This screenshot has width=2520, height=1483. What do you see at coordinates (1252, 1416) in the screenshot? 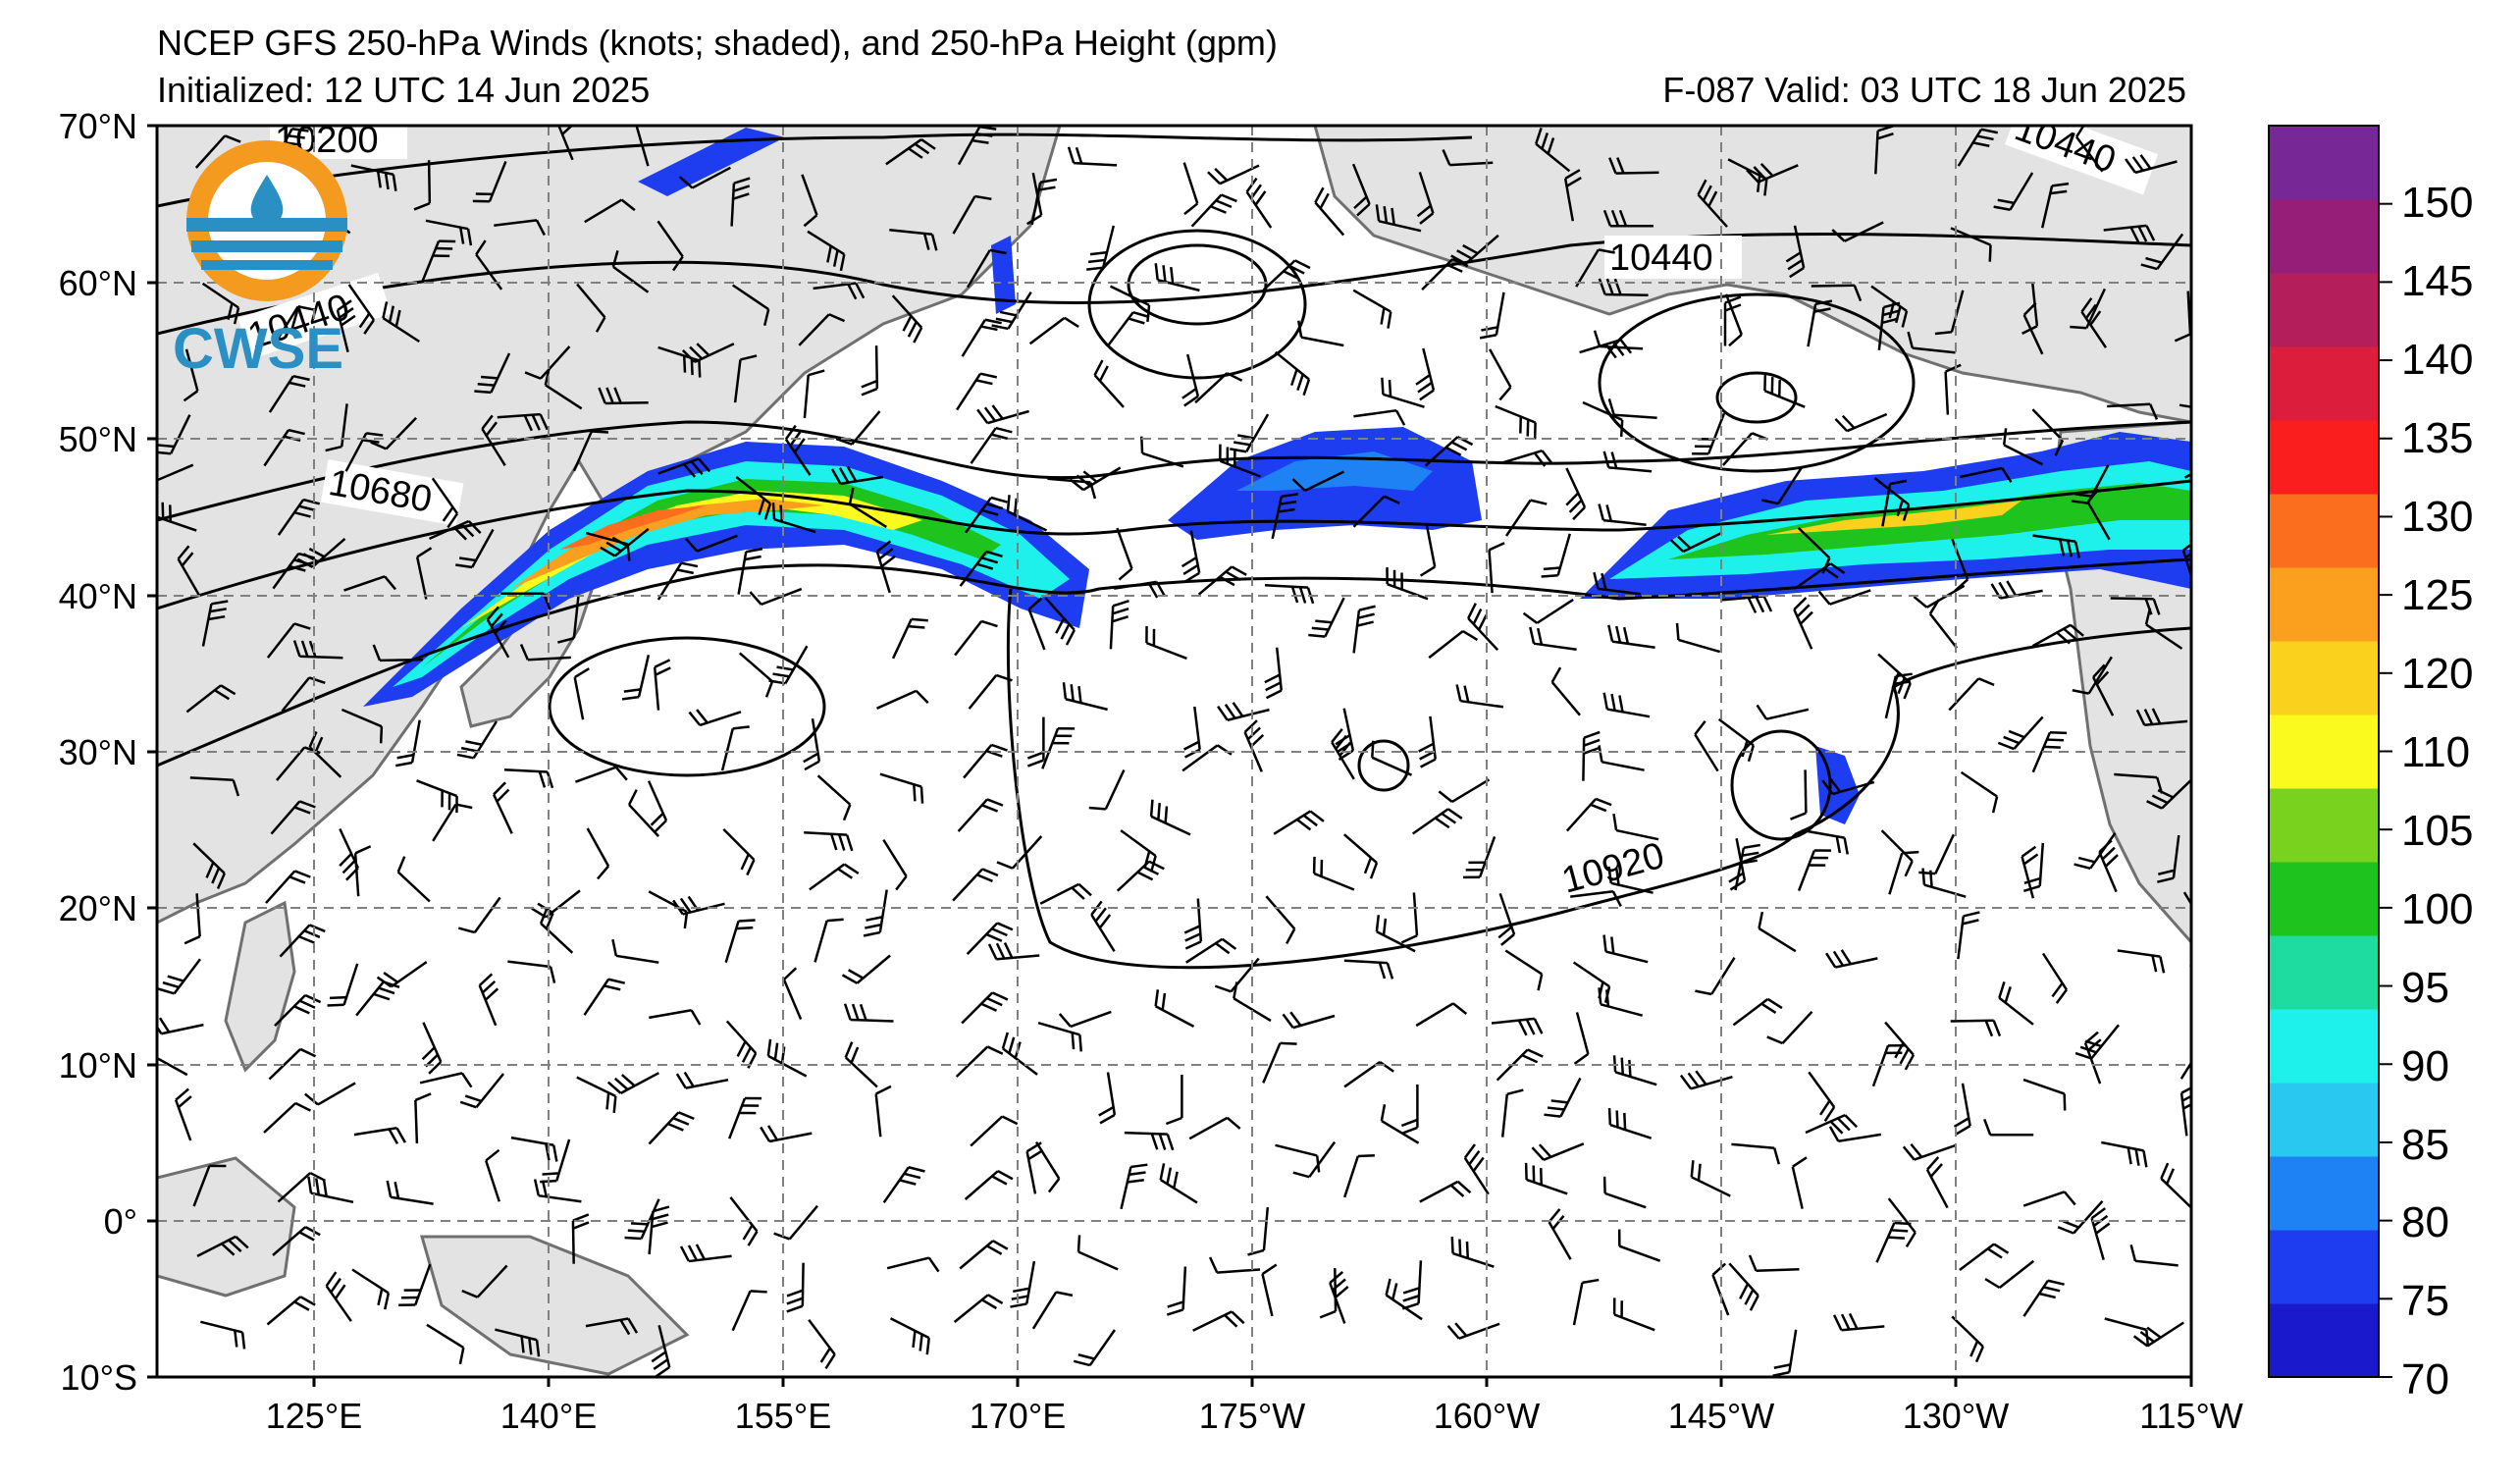
I see `lon-label: 175°W` at bounding box center [1252, 1416].